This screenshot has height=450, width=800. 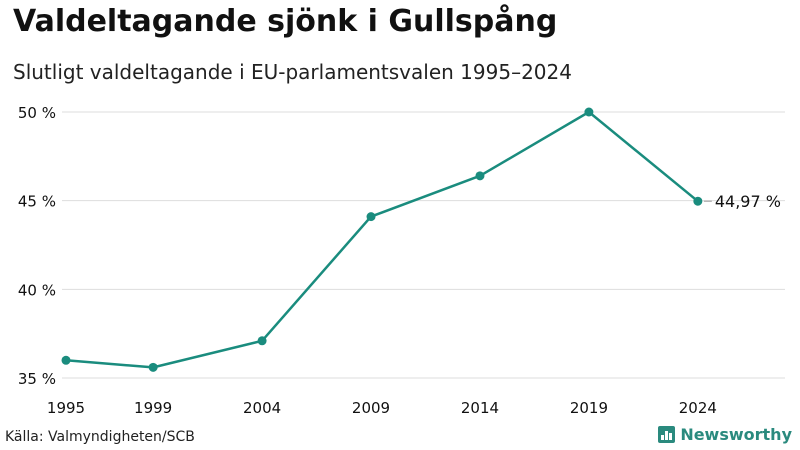 I want to click on y-tick-label: 45 %, so click(x=37, y=202).